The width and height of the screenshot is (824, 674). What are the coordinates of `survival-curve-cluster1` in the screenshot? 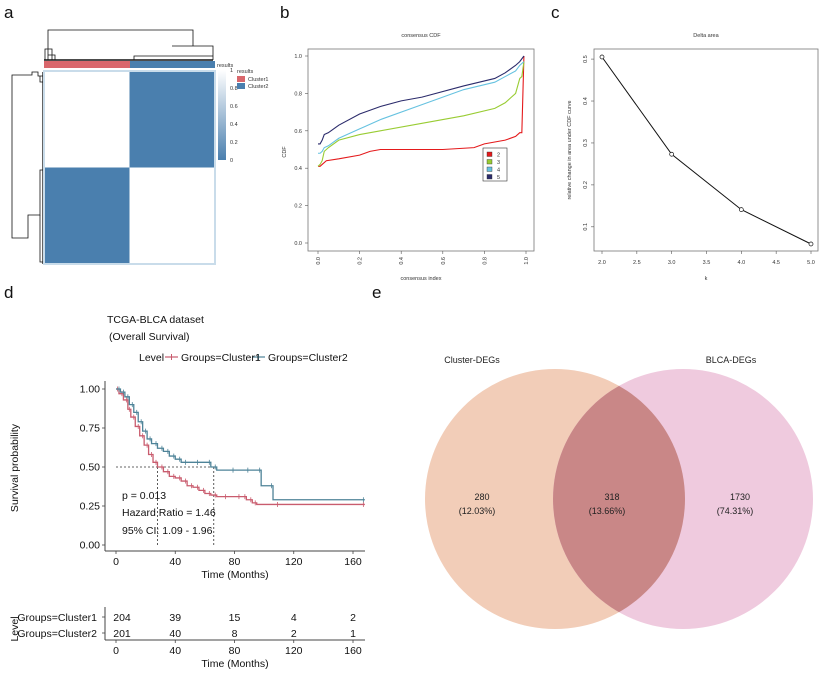 It's located at (240, 447).